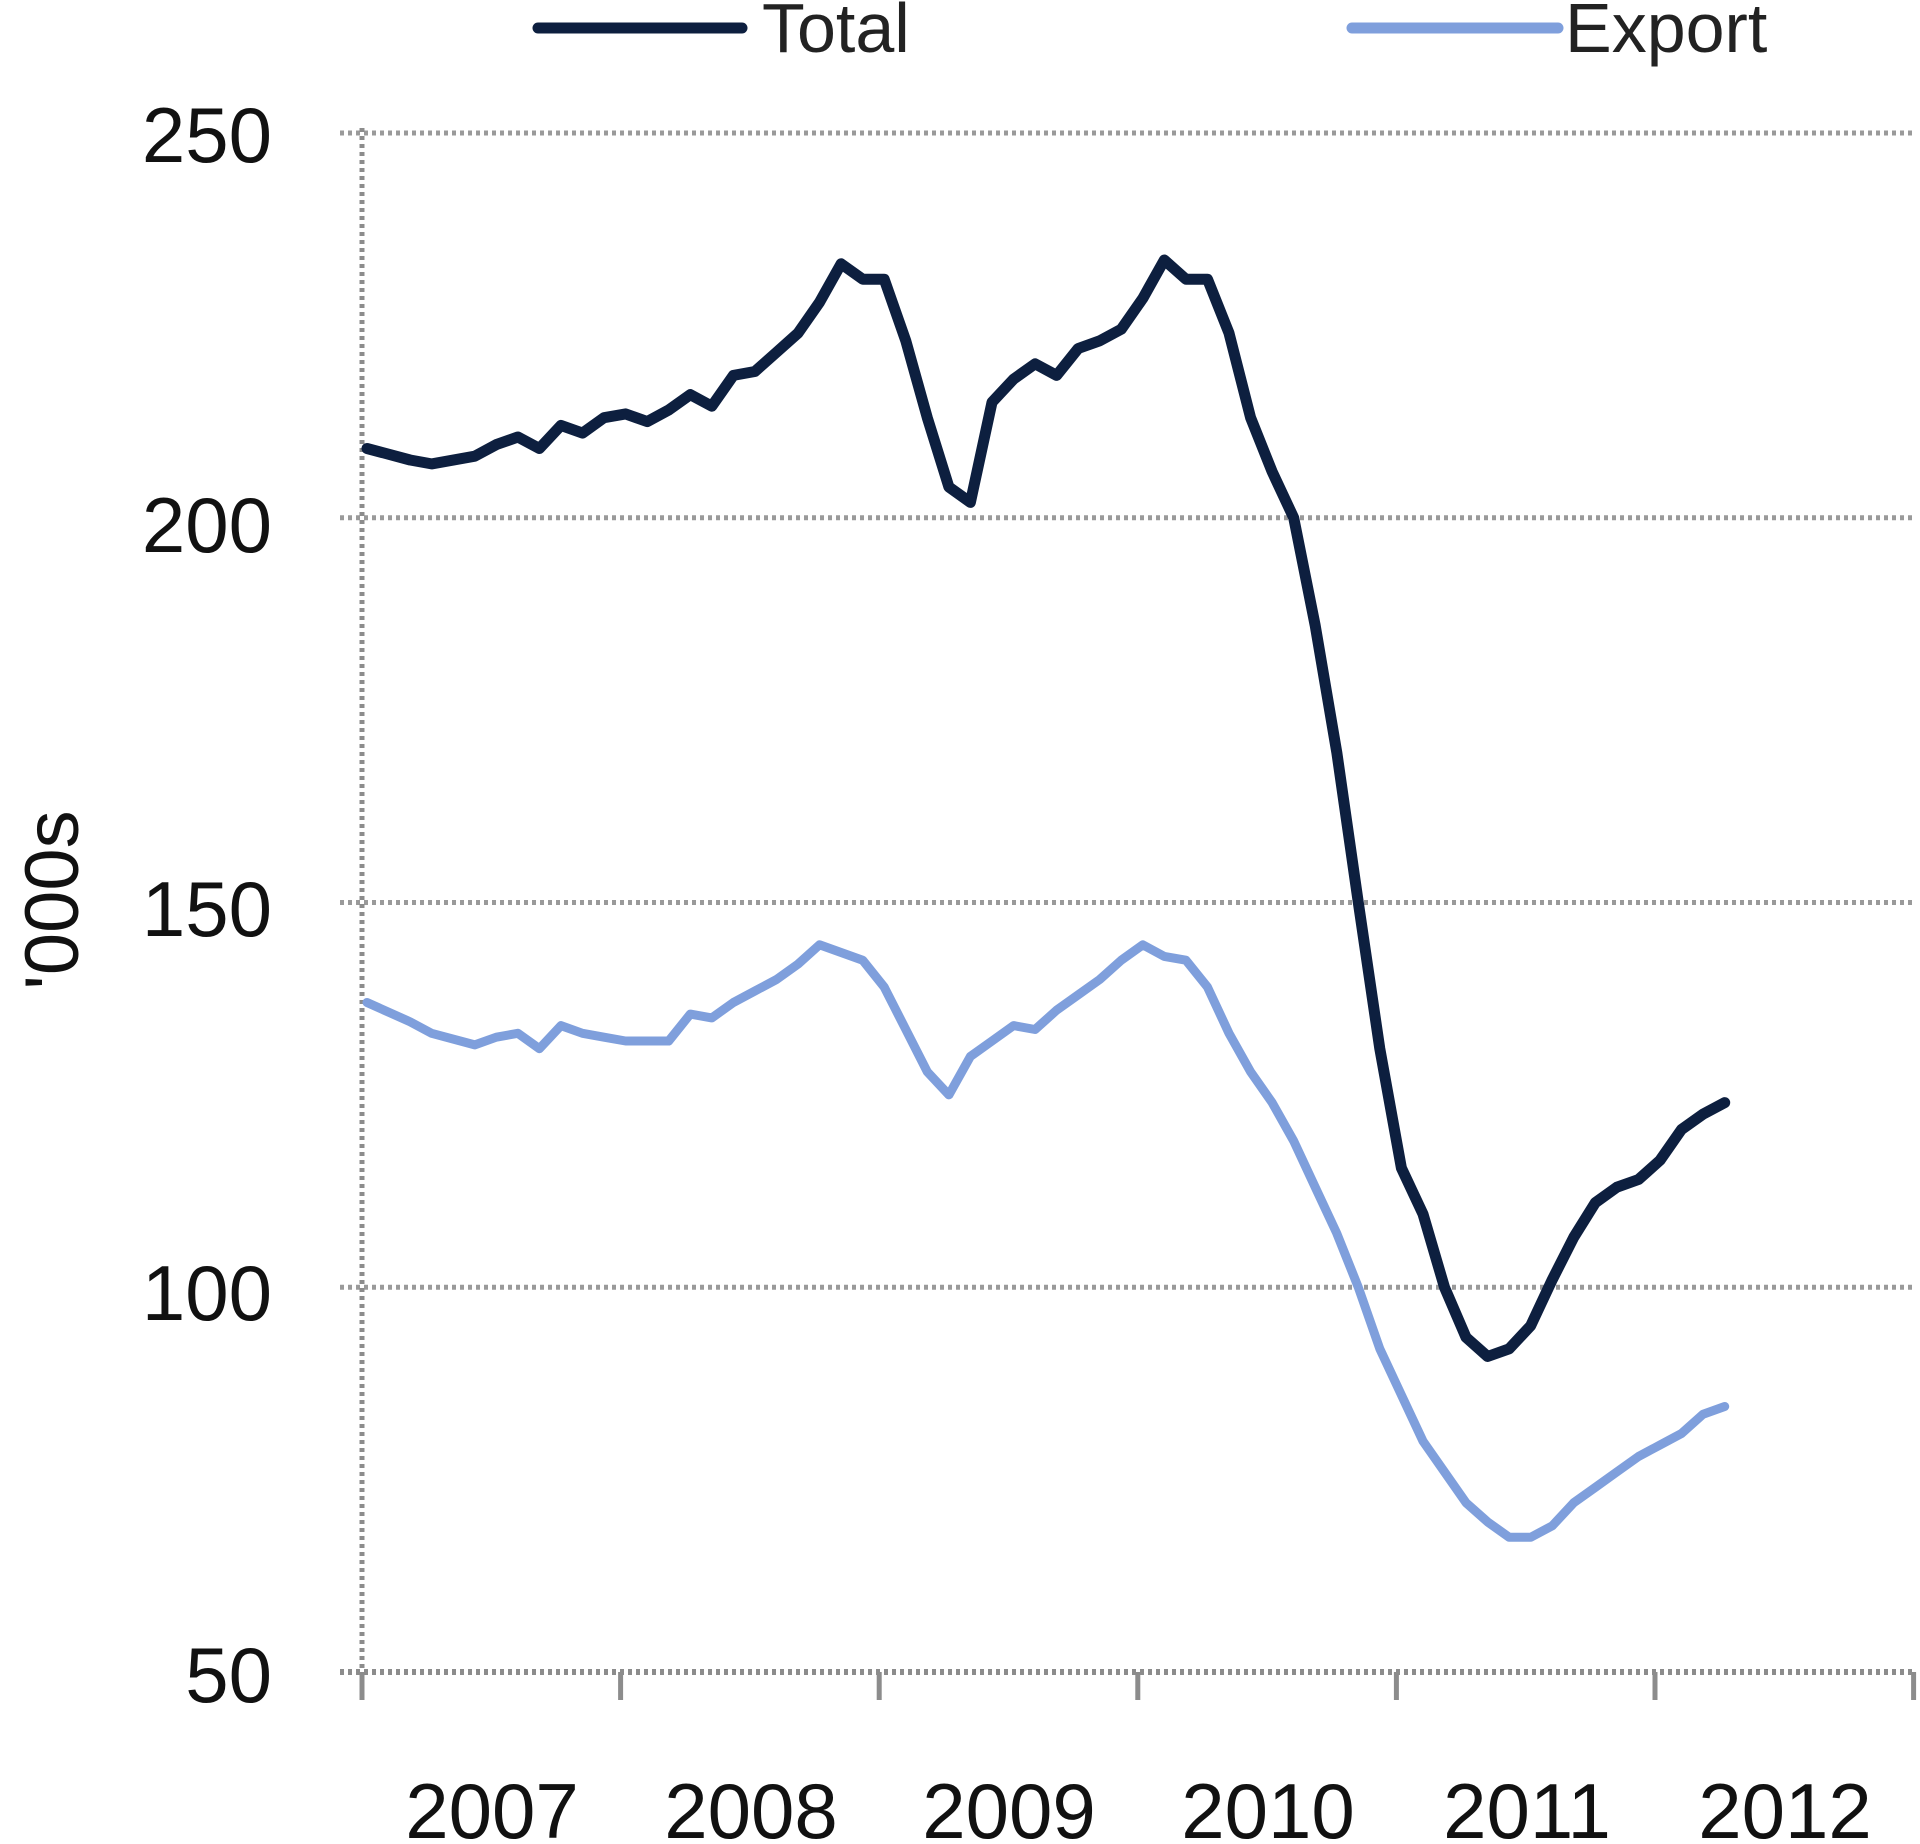 This screenshot has height=1844, width=1920. I want to click on x-tick-2010: 2010, so click(1268, 1805).